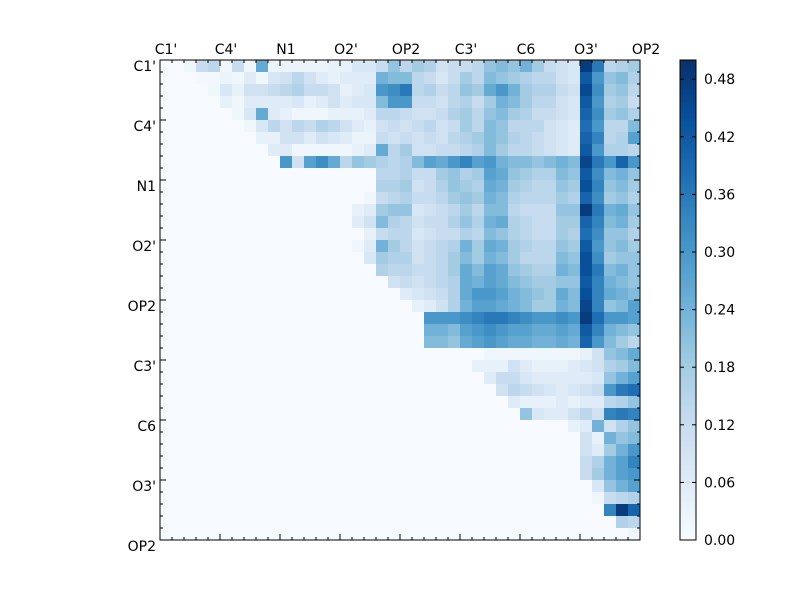  What do you see at coordinates (586, 50) in the screenshot?
I see `x-tick-label: O3'` at bounding box center [586, 50].